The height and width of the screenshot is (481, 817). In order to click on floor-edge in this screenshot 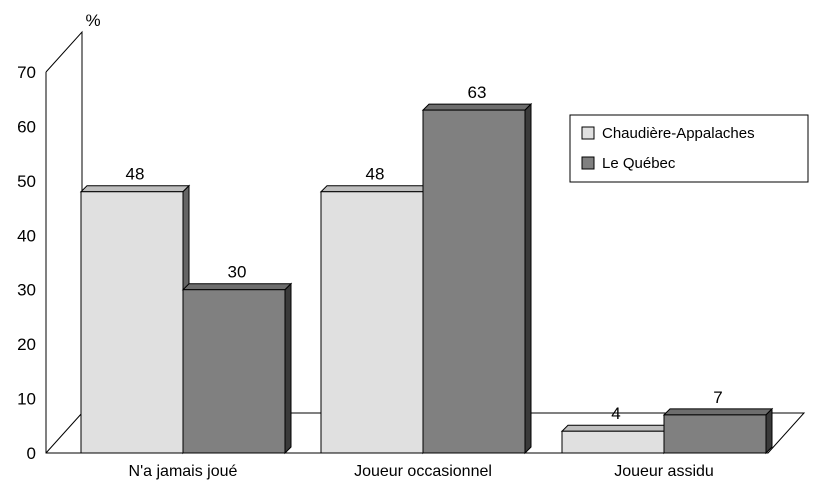, I will do `click(64, 433)`.